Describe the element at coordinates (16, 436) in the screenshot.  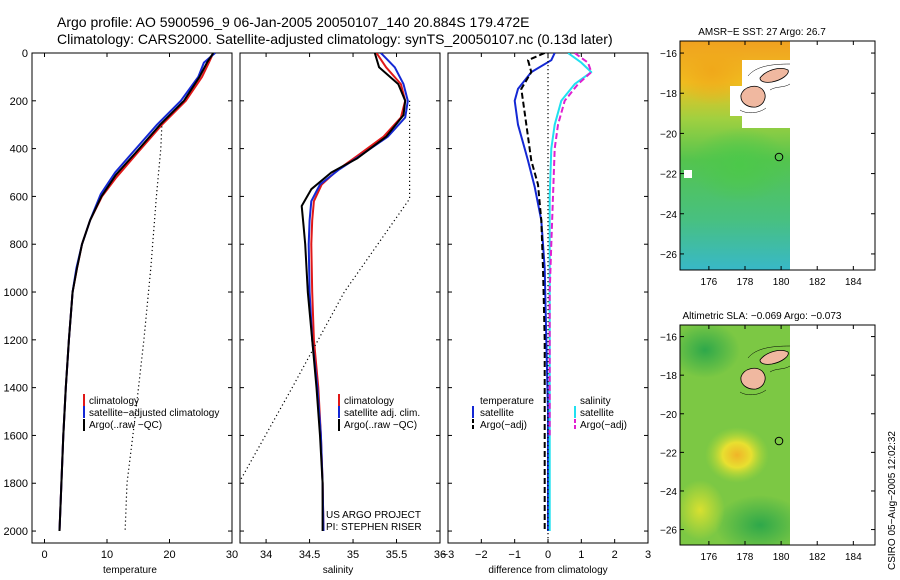
I see `y-tick-label: 1600` at that location.